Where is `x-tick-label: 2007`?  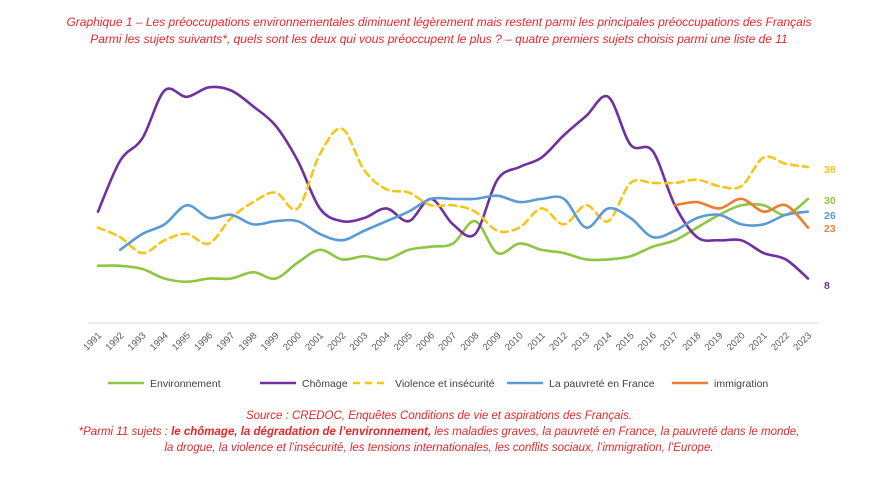 x-tick-label: 2007 is located at coordinates (447, 341).